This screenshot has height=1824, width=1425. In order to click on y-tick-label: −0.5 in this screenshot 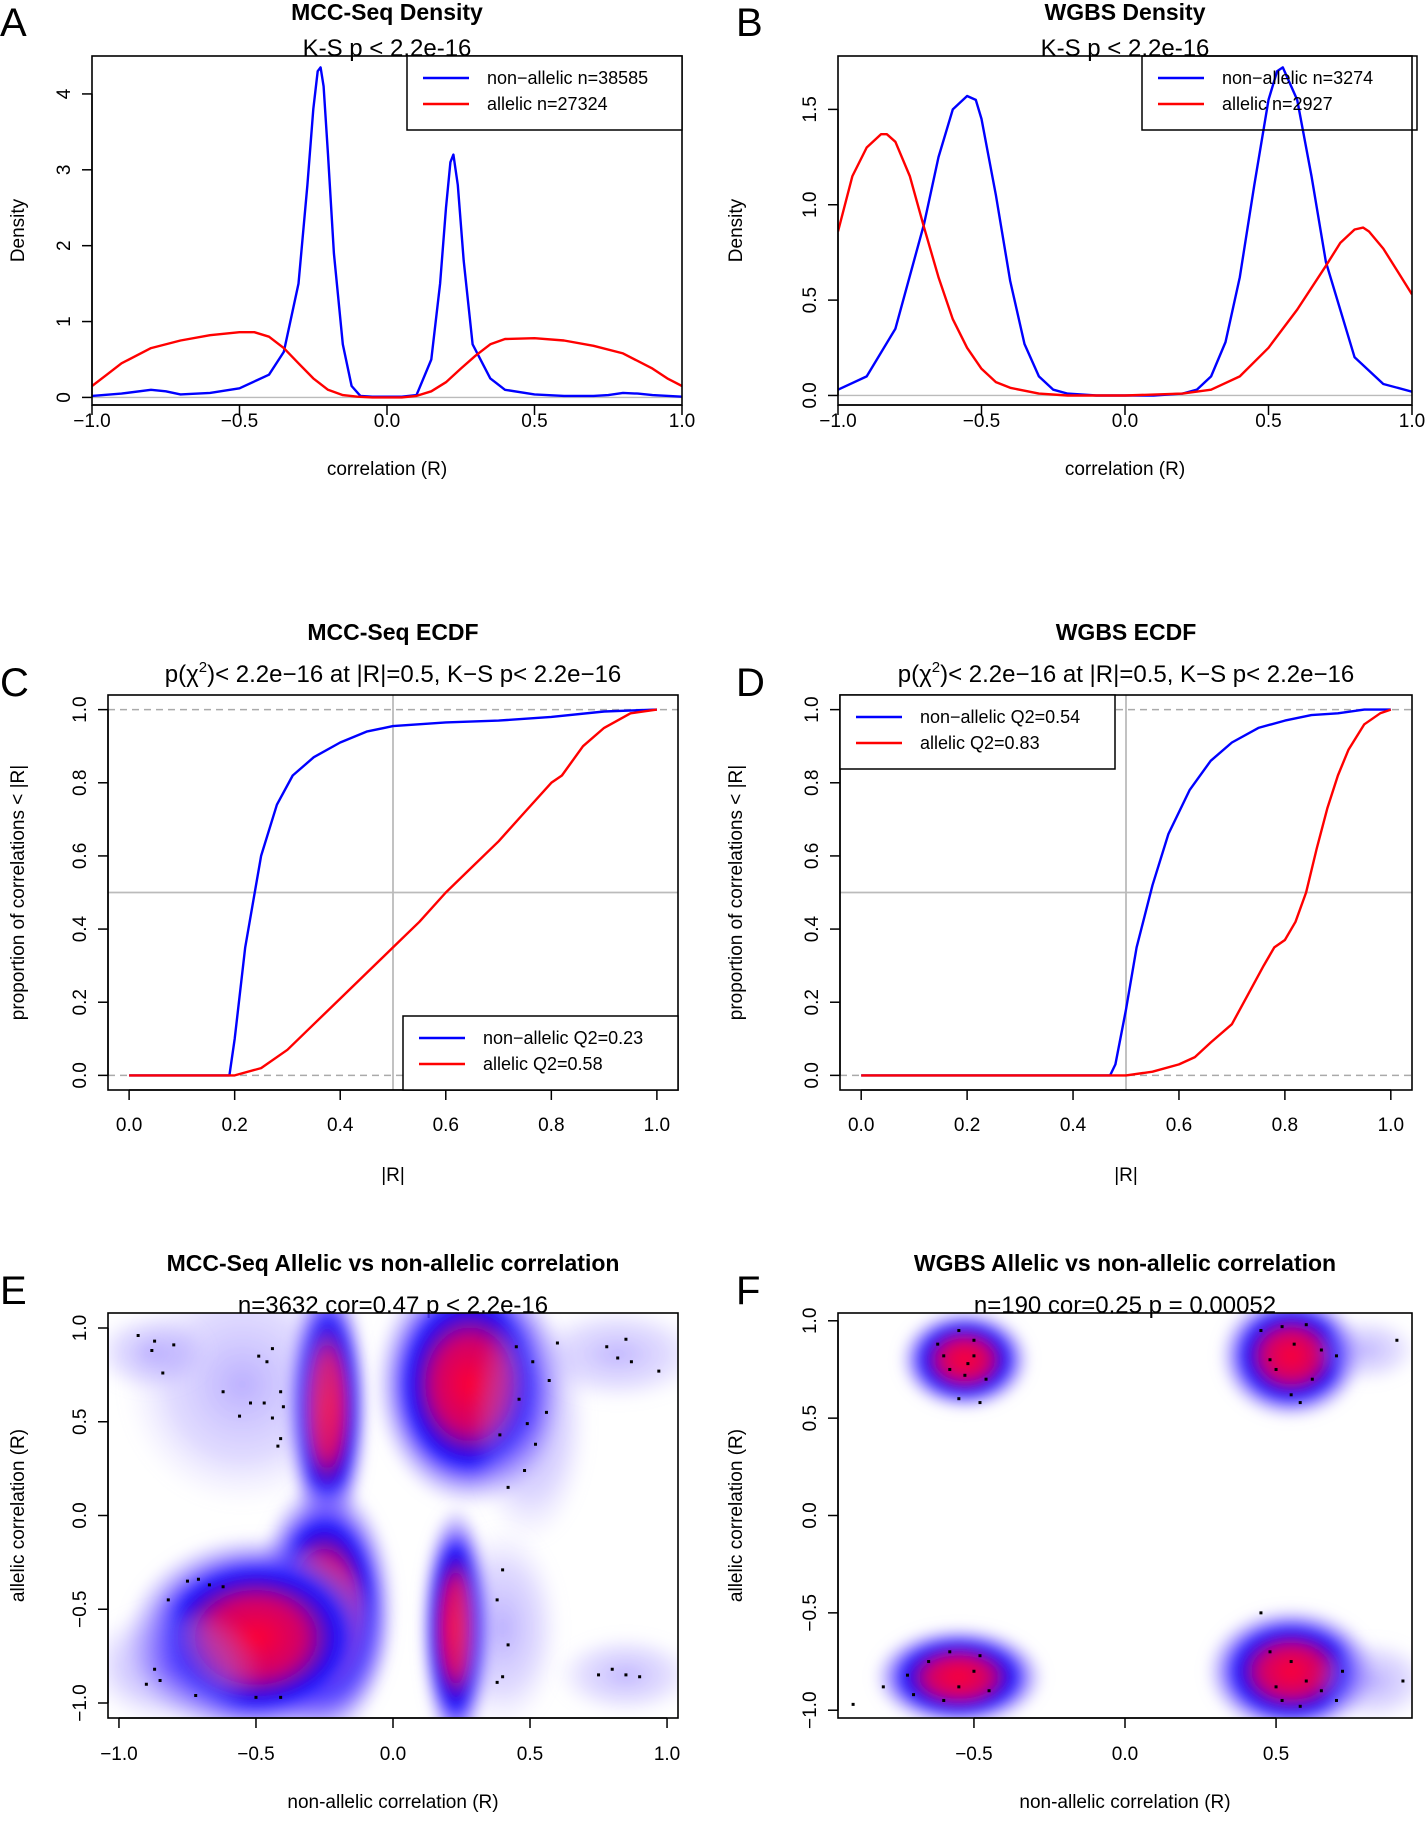, I will do `click(810, 1613)`.